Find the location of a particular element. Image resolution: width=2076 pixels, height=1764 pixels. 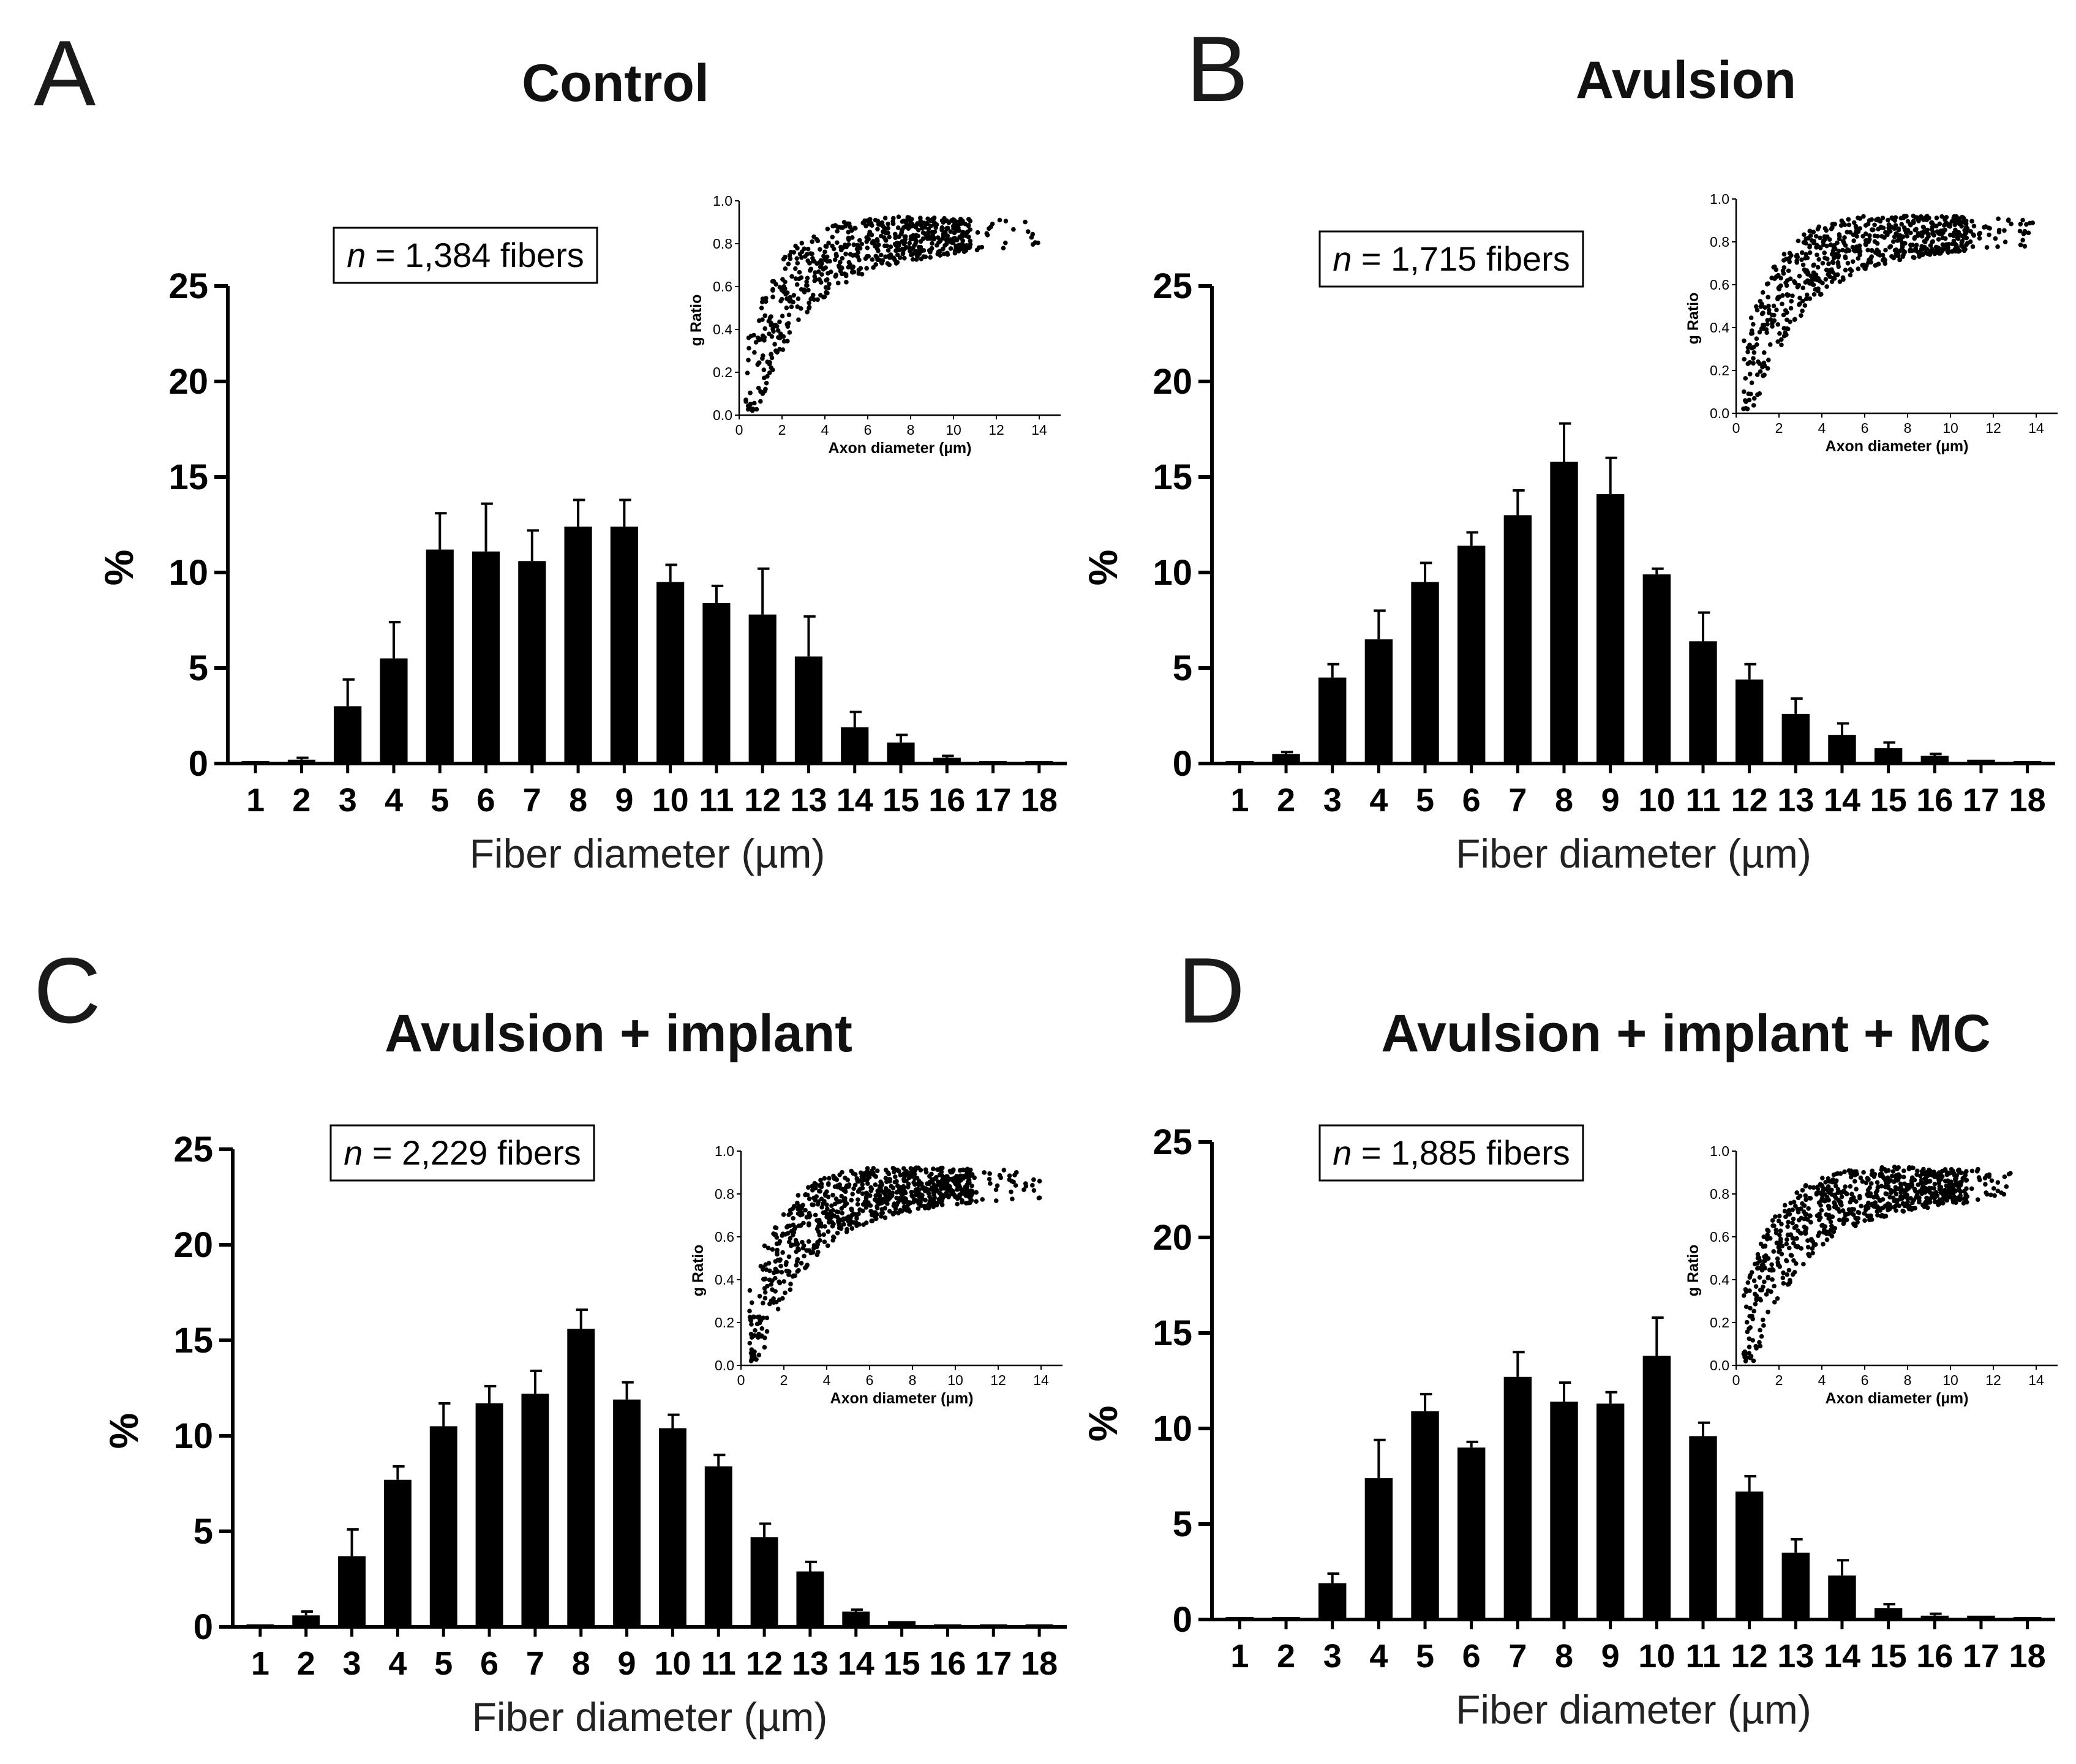

x-tick-label: 8 is located at coordinates (1564, 1656).